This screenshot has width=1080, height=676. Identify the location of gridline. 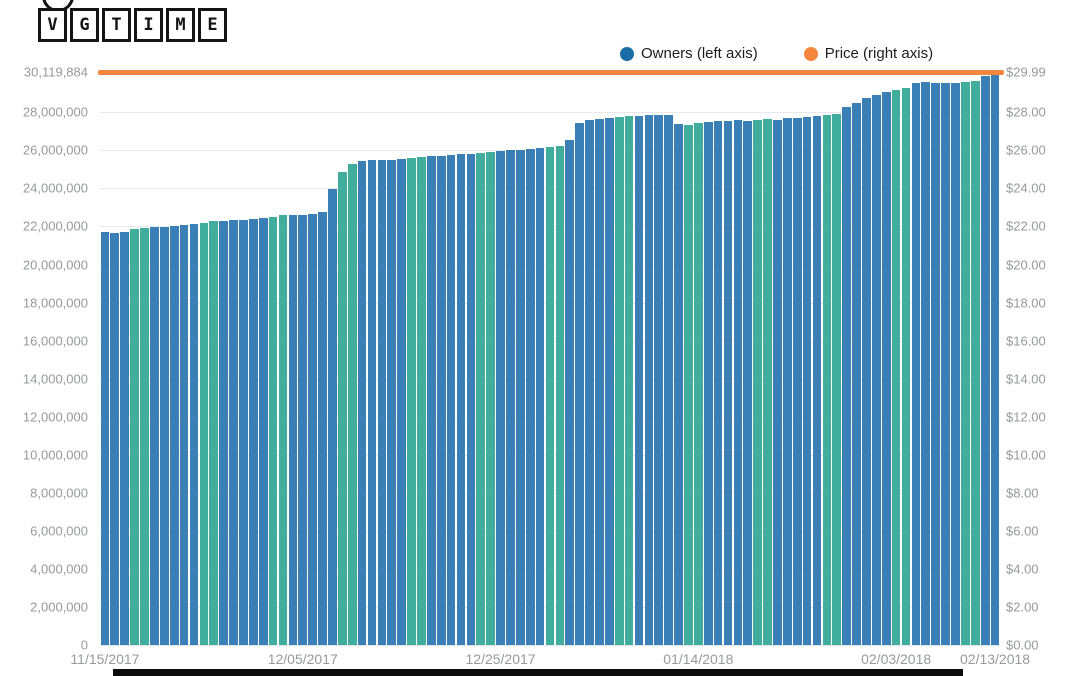
(550, 113).